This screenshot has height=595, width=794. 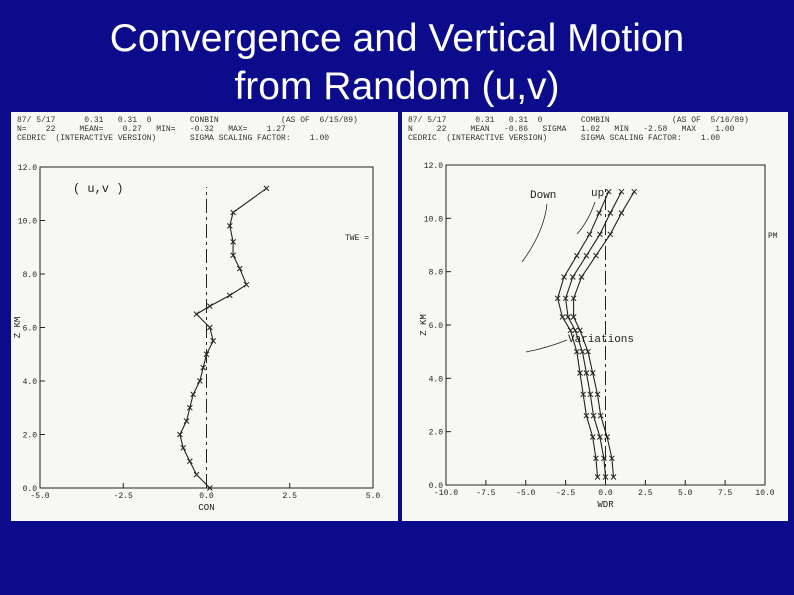 I want to click on y-axis-label: Z KM, so click(x=424, y=325).